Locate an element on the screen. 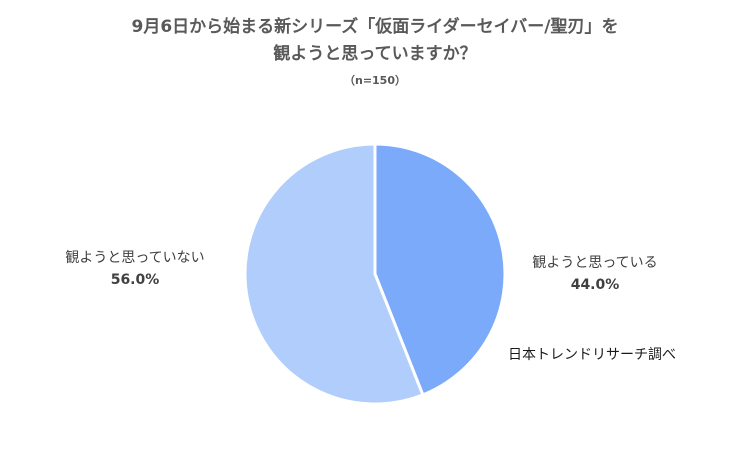 This screenshot has height=450, width=750. slice-label-not-watch: 観ようと思っていない 56.0% is located at coordinates (135, 269).